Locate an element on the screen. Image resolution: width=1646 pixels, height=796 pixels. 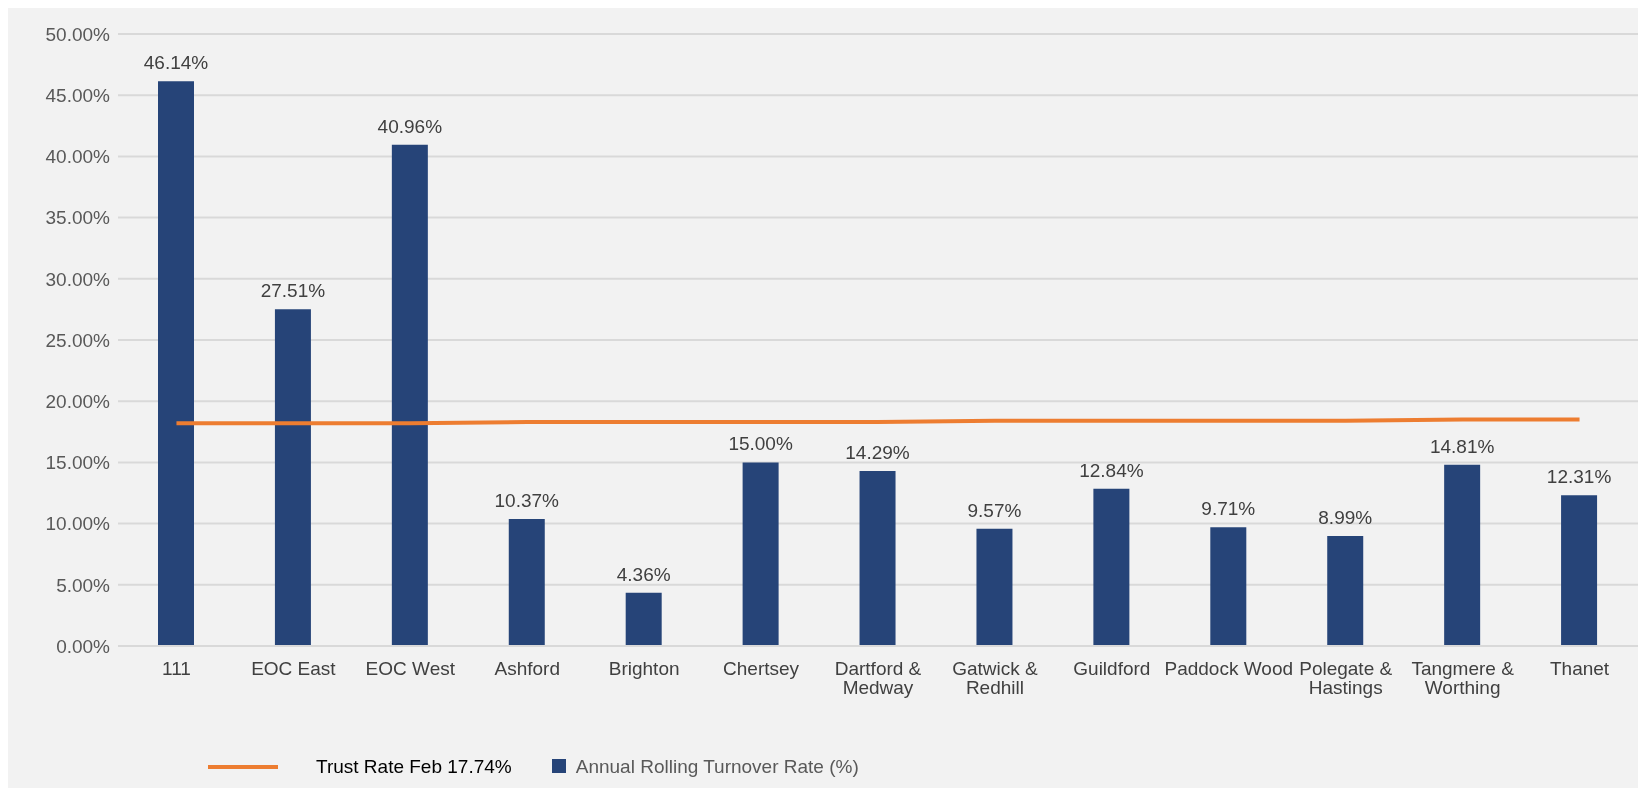
x-tick-label: EOC East is located at coordinates (294, 669).